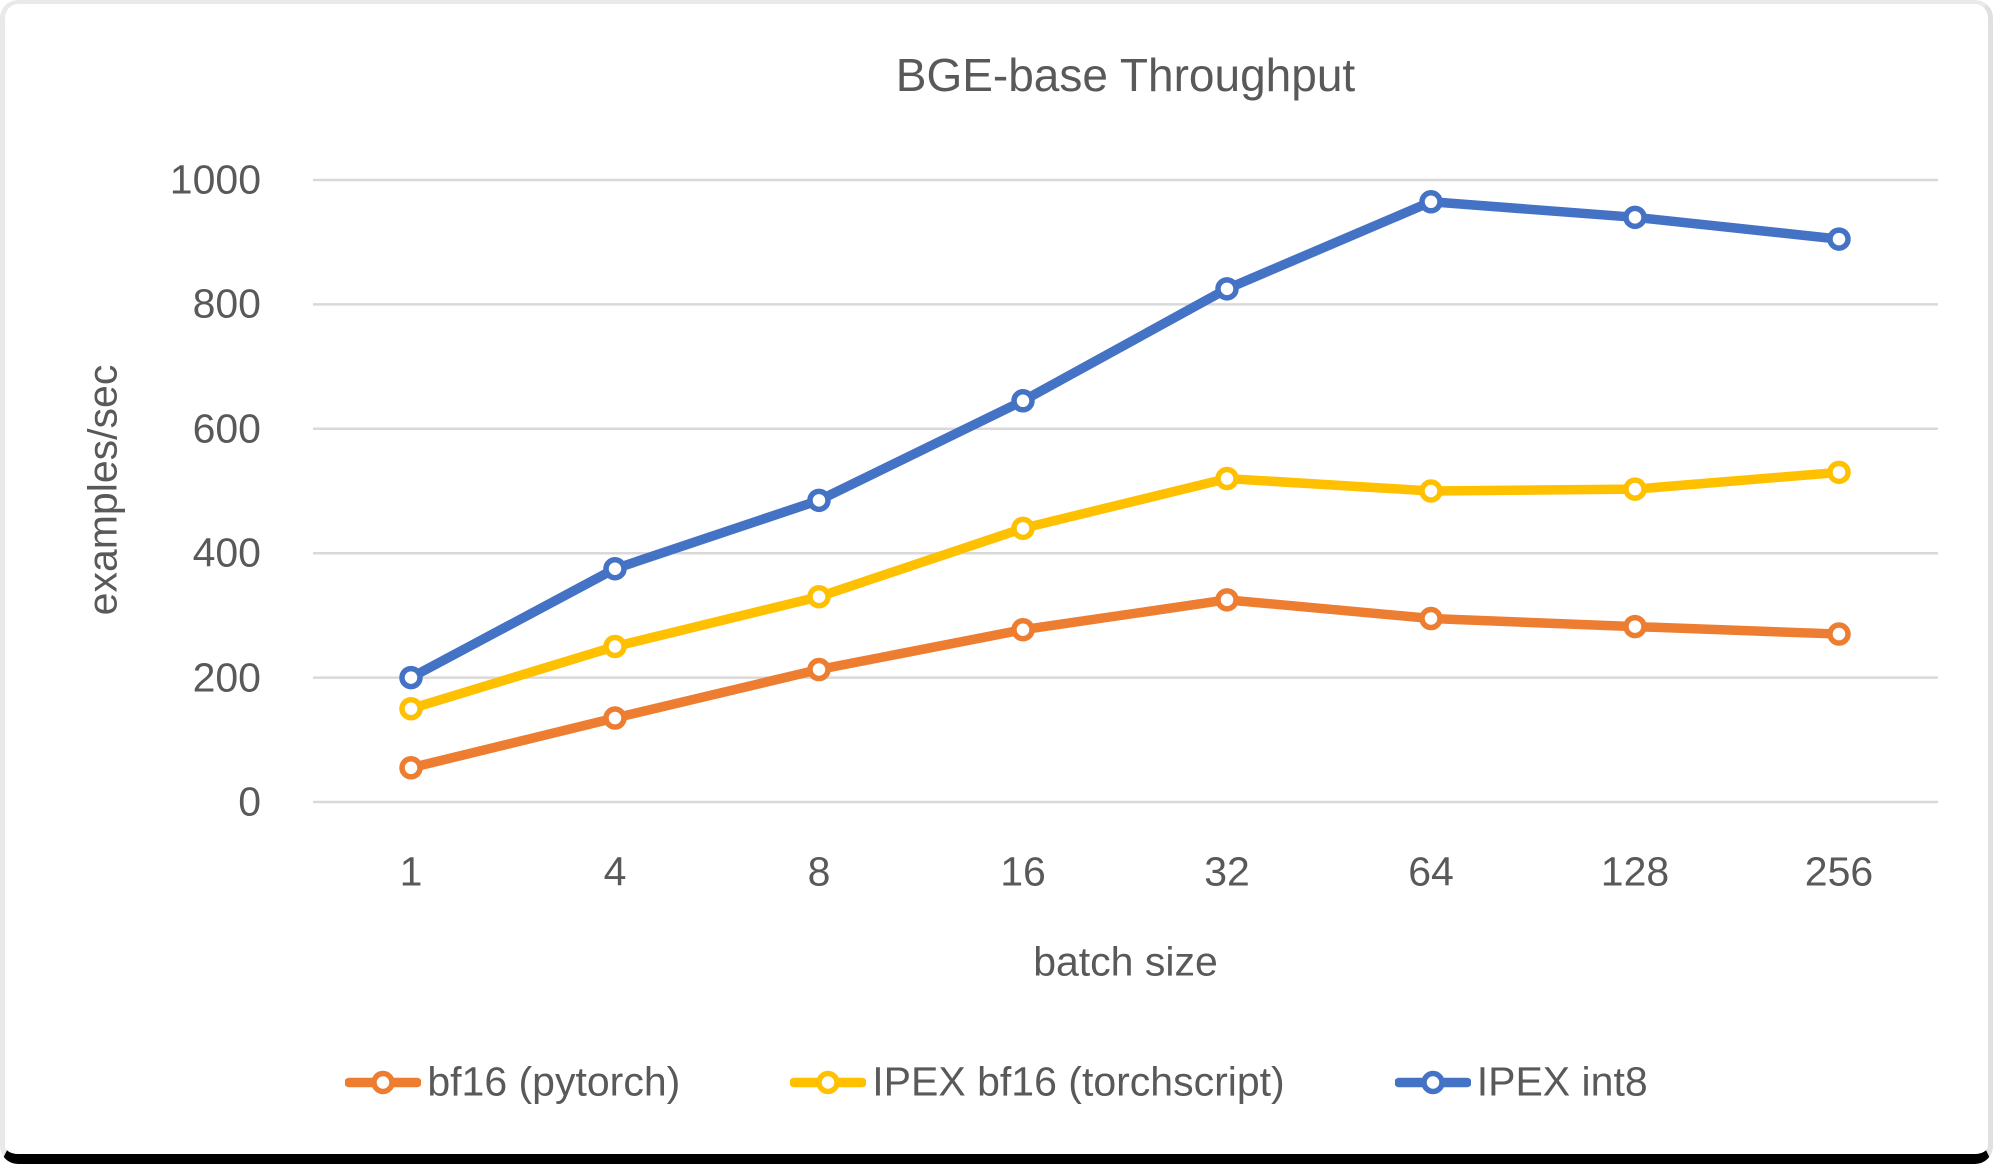 Image resolution: width=1993 pixels, height=1164 pixels. I want to click on y-tick-label-600: 600, so click(226, 428).